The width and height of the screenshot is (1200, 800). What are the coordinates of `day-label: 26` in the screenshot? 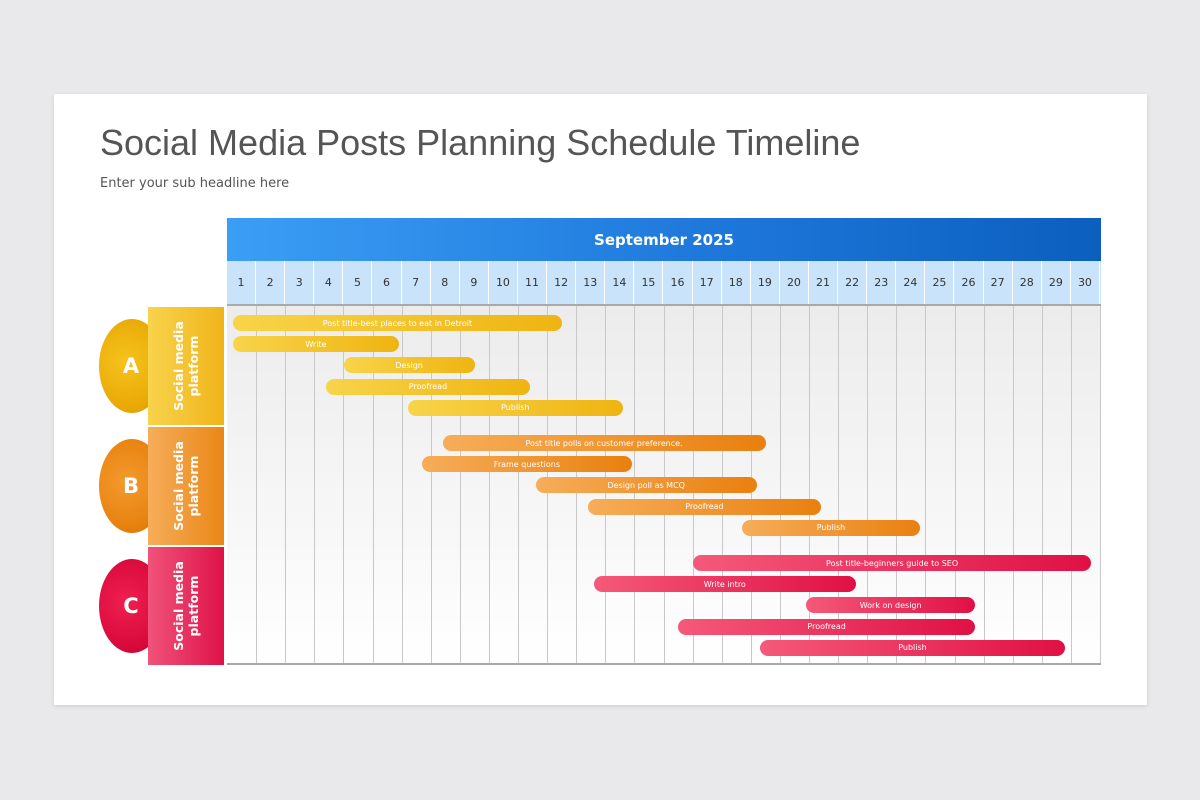 It's located at (969, 282).